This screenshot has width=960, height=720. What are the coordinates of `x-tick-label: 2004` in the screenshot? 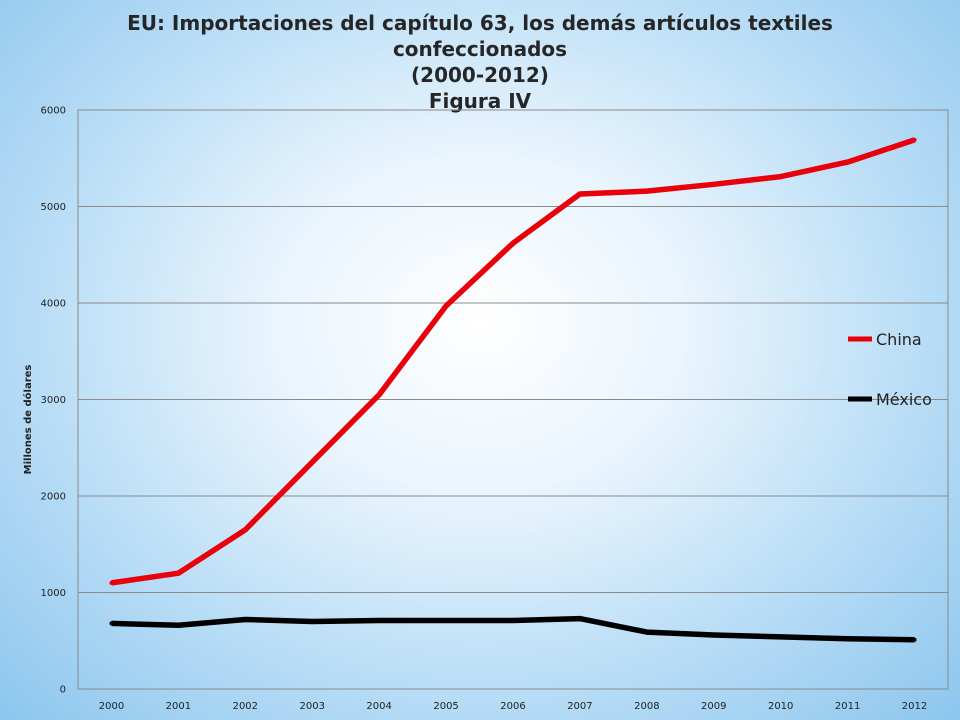 It's located at (378, 706).